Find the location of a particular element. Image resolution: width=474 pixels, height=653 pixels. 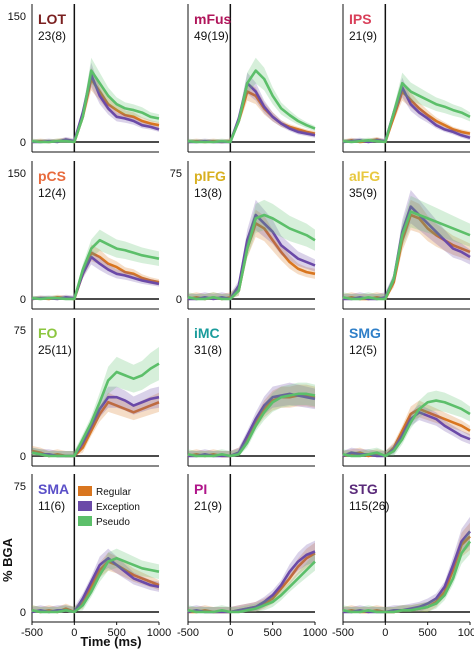

region-label: SMA is located at coordinates (53, 489).